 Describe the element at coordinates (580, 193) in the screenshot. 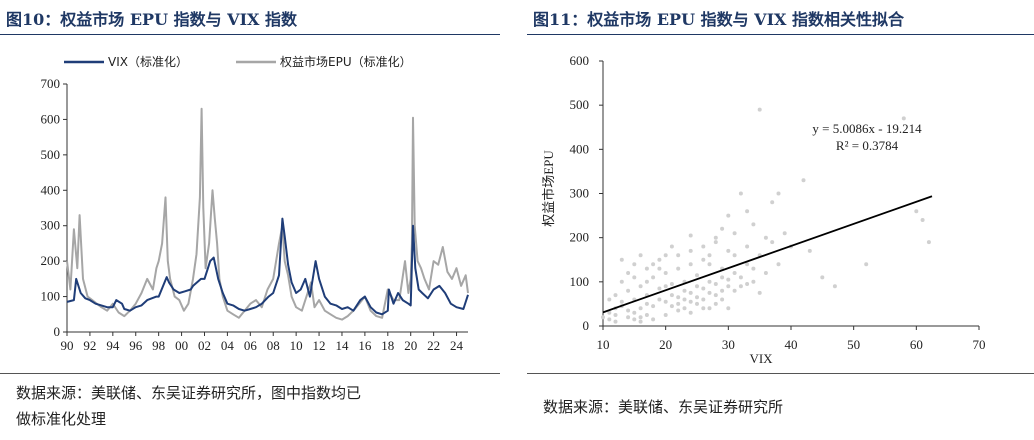

I see `y-tick-label: 300` at that location.